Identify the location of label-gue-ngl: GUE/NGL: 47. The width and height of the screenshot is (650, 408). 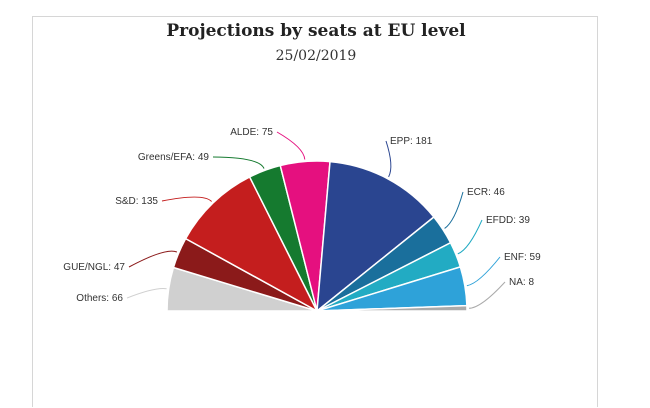
(94, 267).